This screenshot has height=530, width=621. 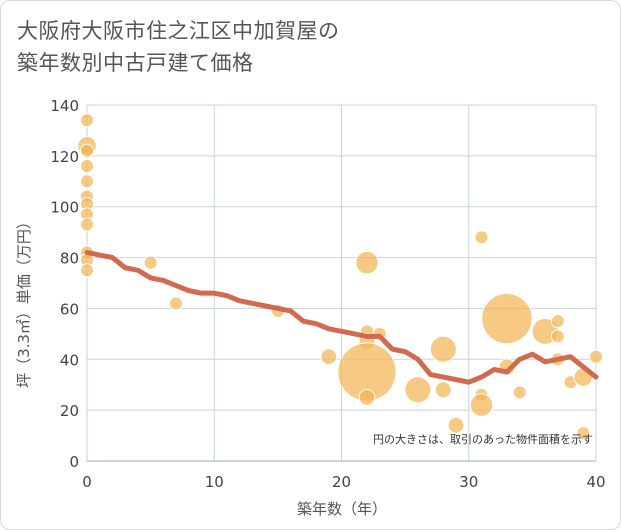 I want to click on y-tick-label: 0, so click(x=74, y=462).